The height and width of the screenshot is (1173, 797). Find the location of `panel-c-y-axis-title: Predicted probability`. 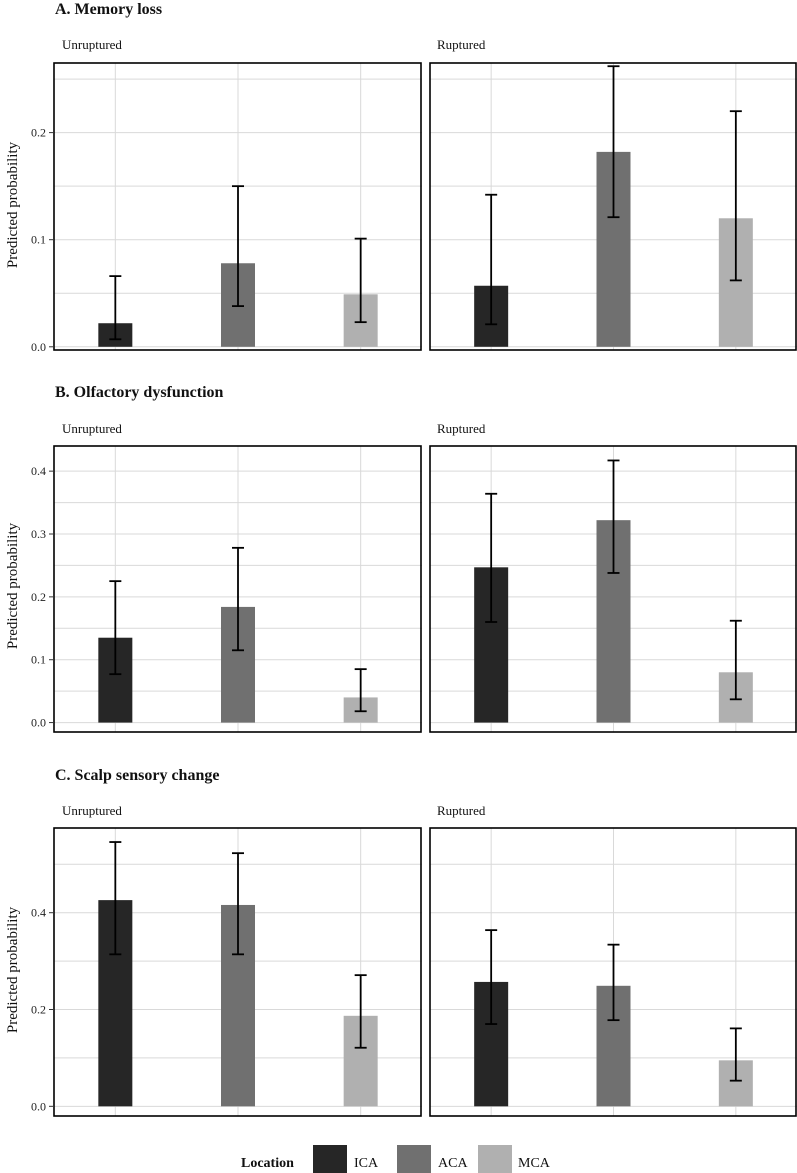

panel-c-y-axis-title: Predicted probability is located at coordinates (13, 969).